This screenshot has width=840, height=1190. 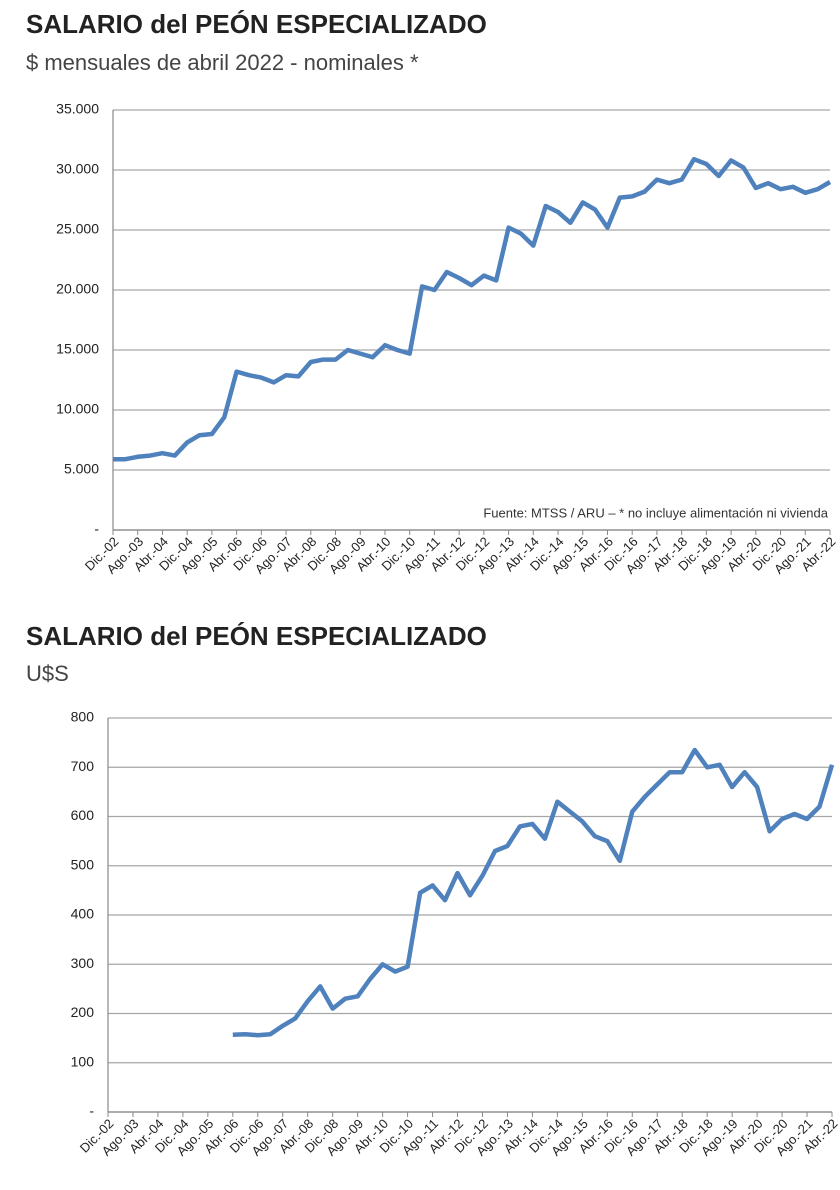 What do you see at coordinates (47, 673) in the screenshot?
I see `chart-subtitle: U$S` at bounding box center [47, 673].